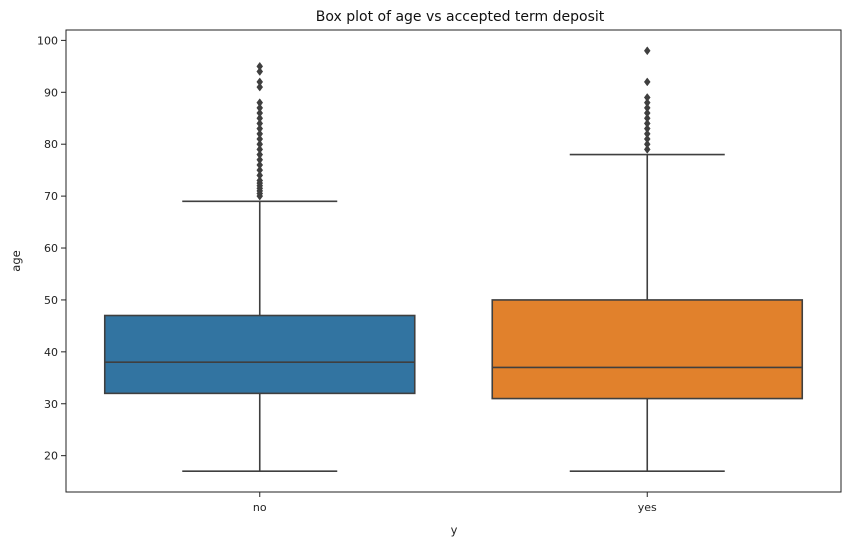 This screenshot has height=545, width=850. I want to click on y-axis-label: age, so click(16, 260).